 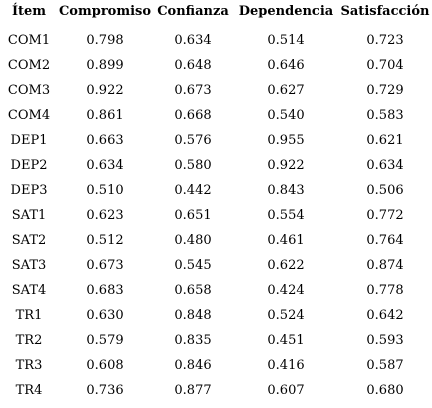 I want to click on cell-compromiso: 0.673, so click(x=105, y=265).